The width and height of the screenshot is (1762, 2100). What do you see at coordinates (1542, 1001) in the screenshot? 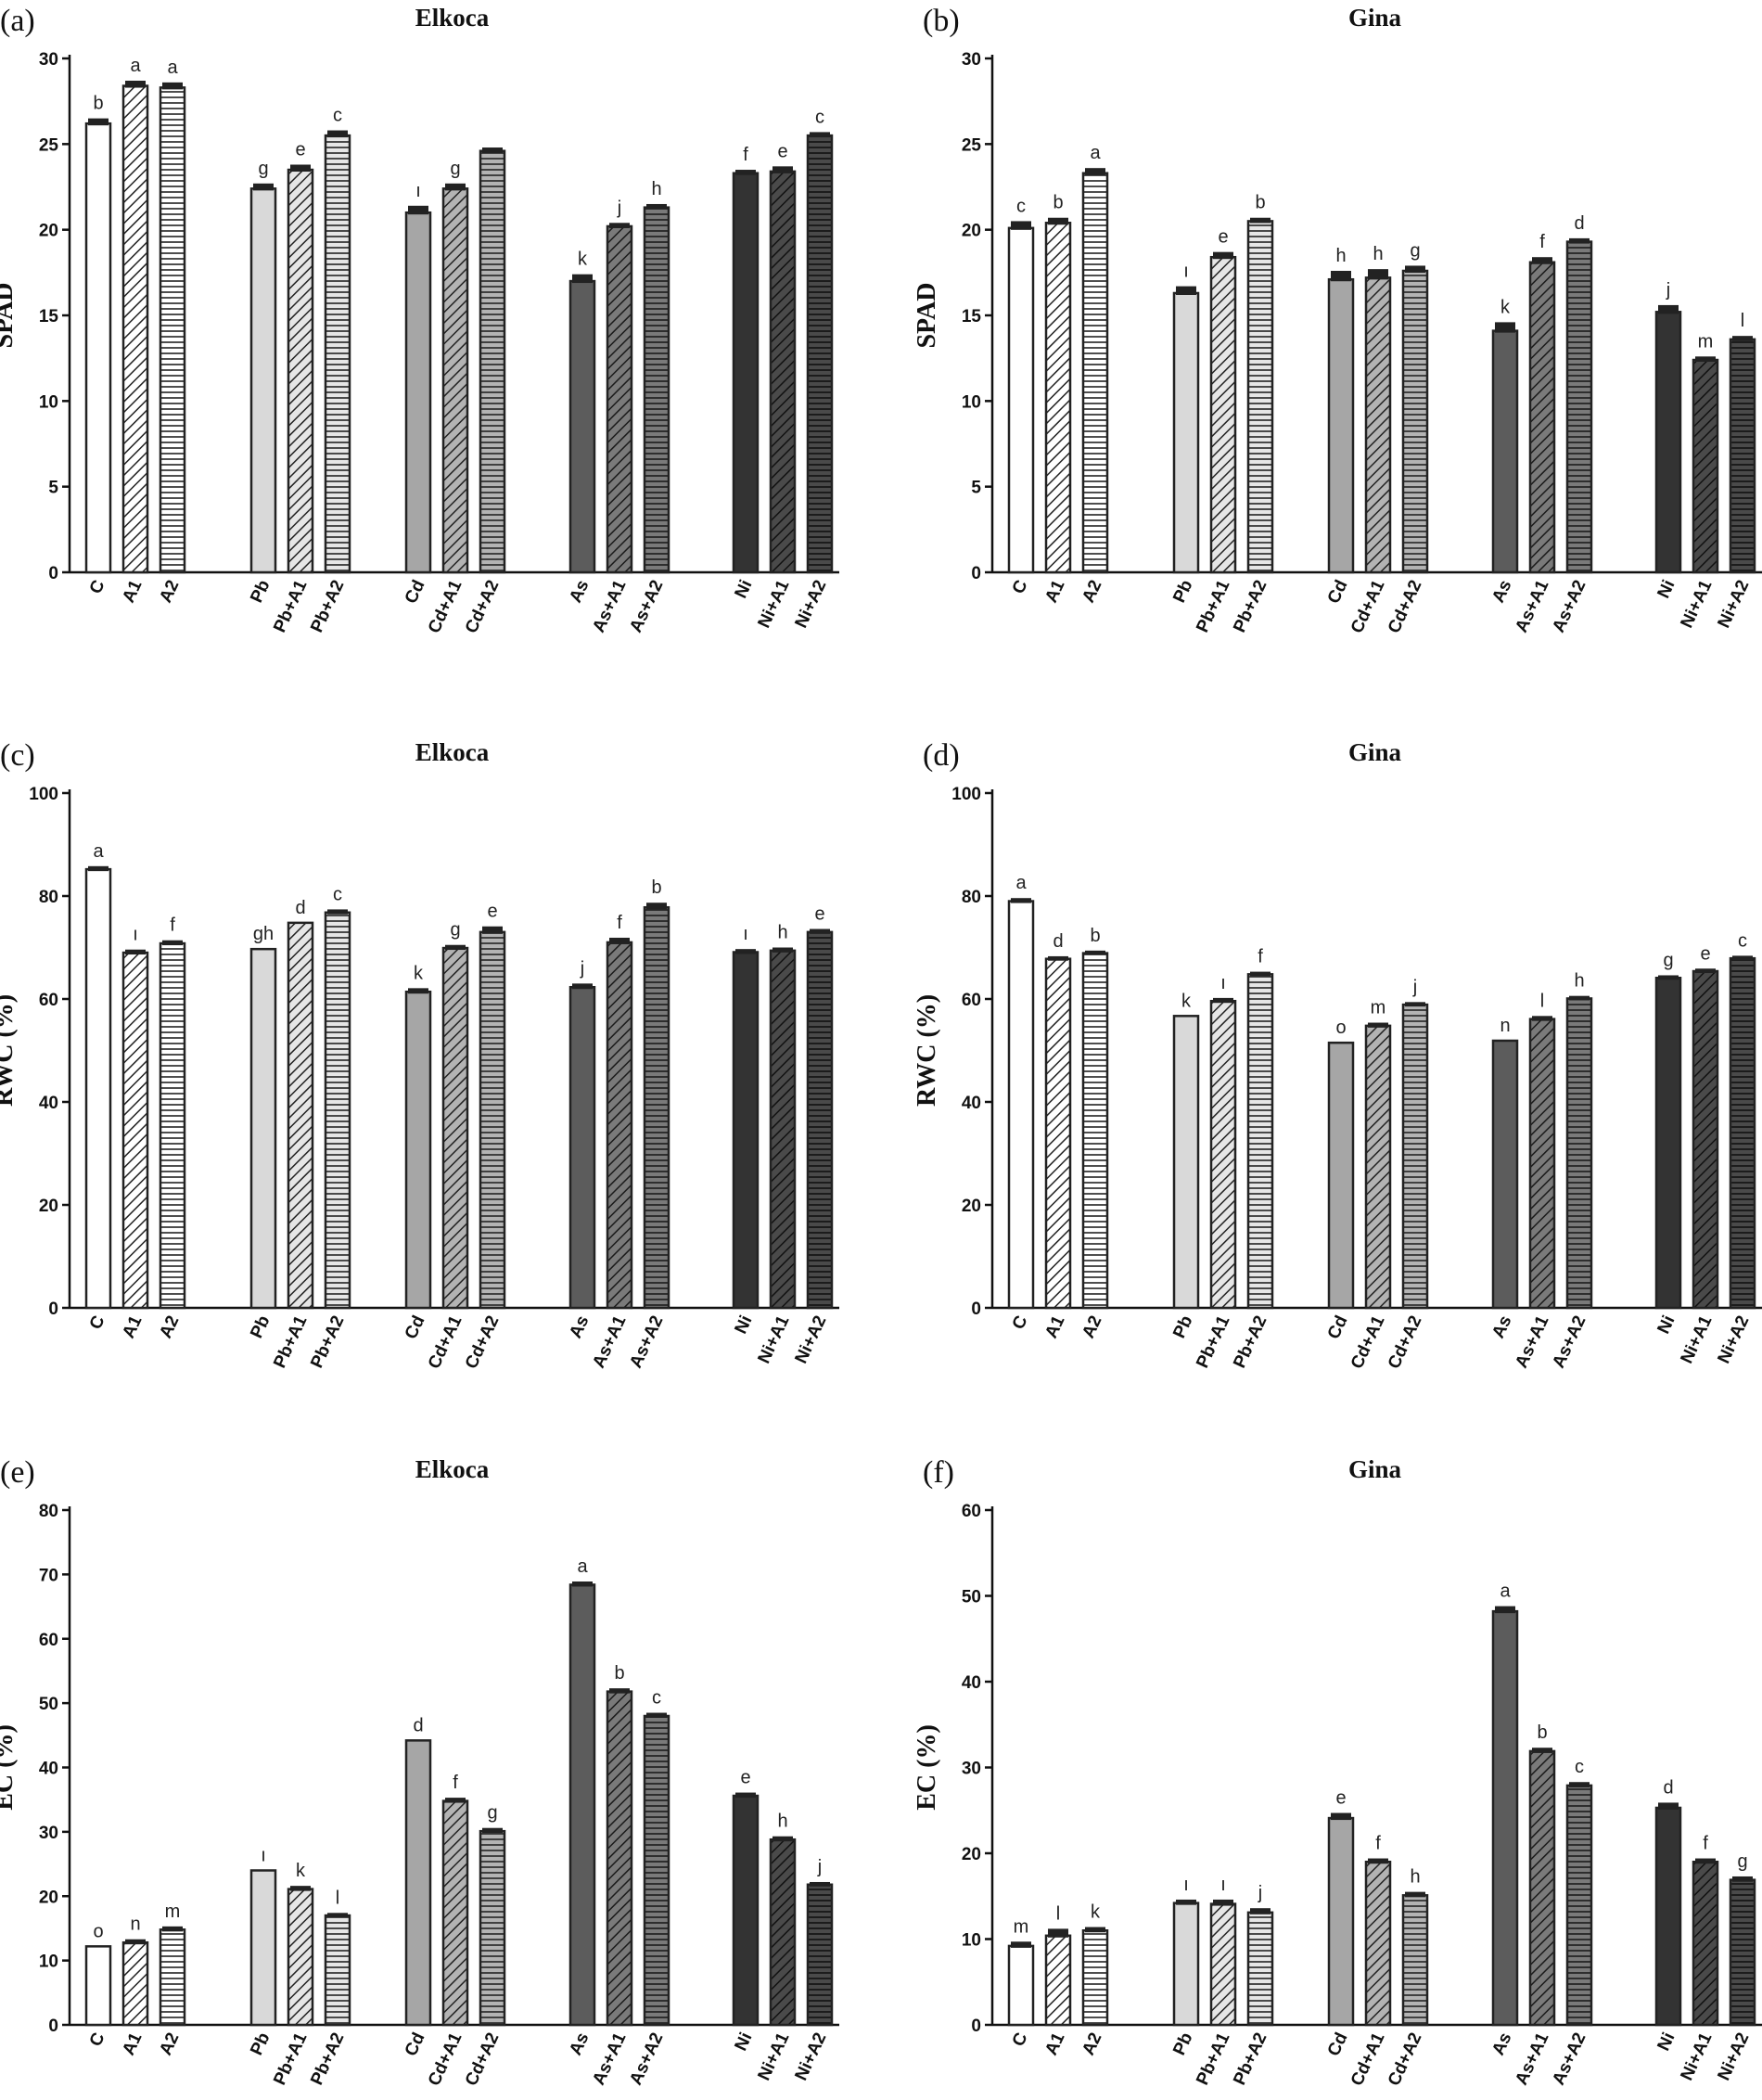
I see `significance-letter-as-a1: l` at bounding box center [1542, 1001].